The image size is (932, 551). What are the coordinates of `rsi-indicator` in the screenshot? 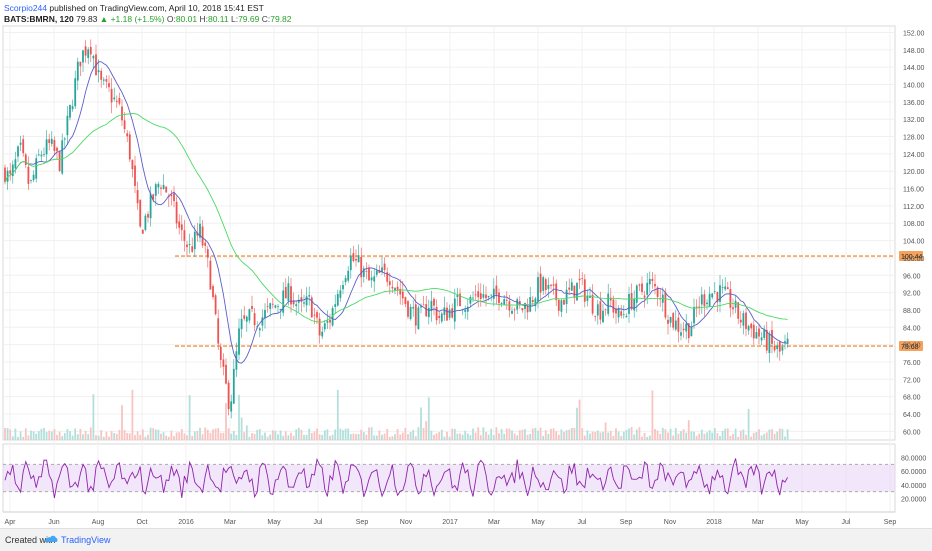 It's located at (449, 478).